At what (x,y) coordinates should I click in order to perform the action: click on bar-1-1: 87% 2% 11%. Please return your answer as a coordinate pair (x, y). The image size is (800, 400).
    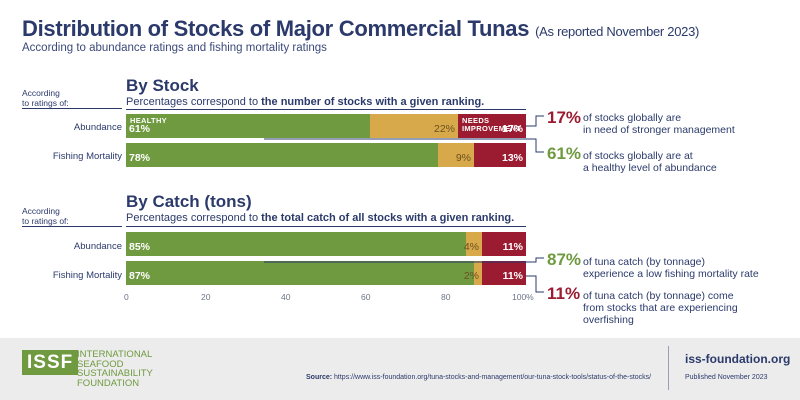
    Looking at the image, I should click on (326, 273).